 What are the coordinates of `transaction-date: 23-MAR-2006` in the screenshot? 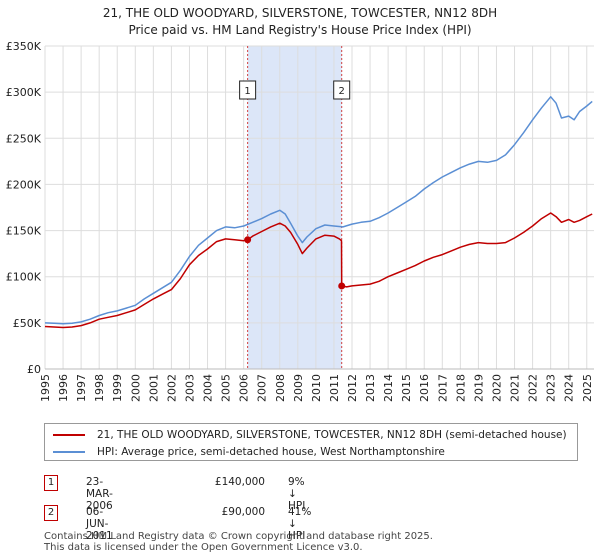 It's located at (99, 494).